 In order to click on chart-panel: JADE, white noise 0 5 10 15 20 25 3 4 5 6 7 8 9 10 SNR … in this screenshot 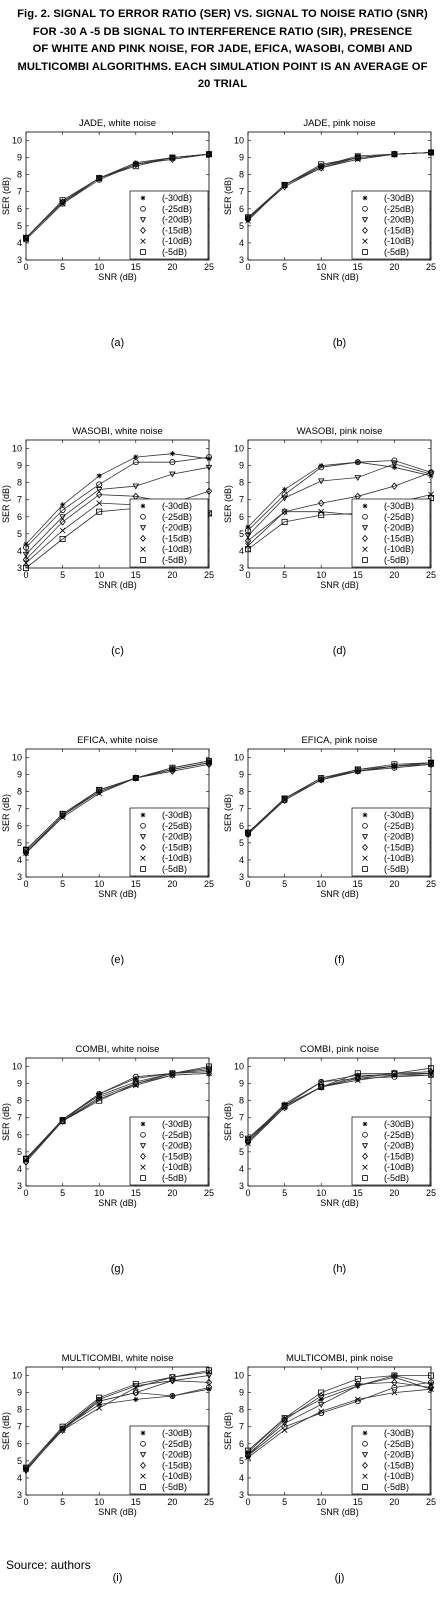, I will do `click(111, 242)`.